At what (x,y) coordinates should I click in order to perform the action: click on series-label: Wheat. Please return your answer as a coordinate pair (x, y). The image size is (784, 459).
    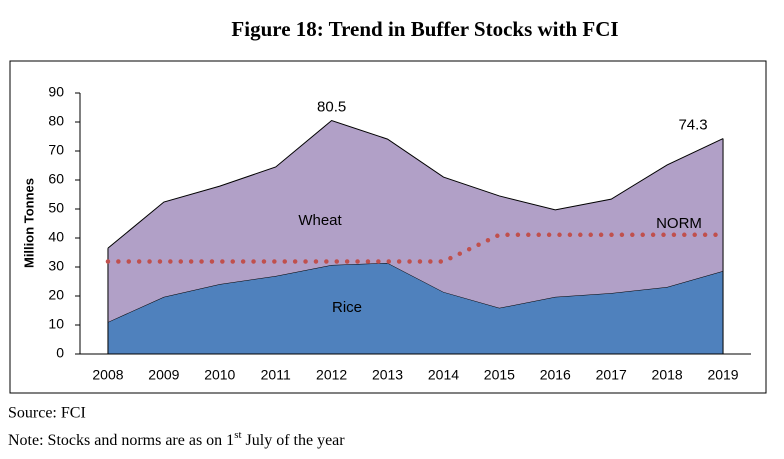
    Looking at the image, I should click on (320, 220).